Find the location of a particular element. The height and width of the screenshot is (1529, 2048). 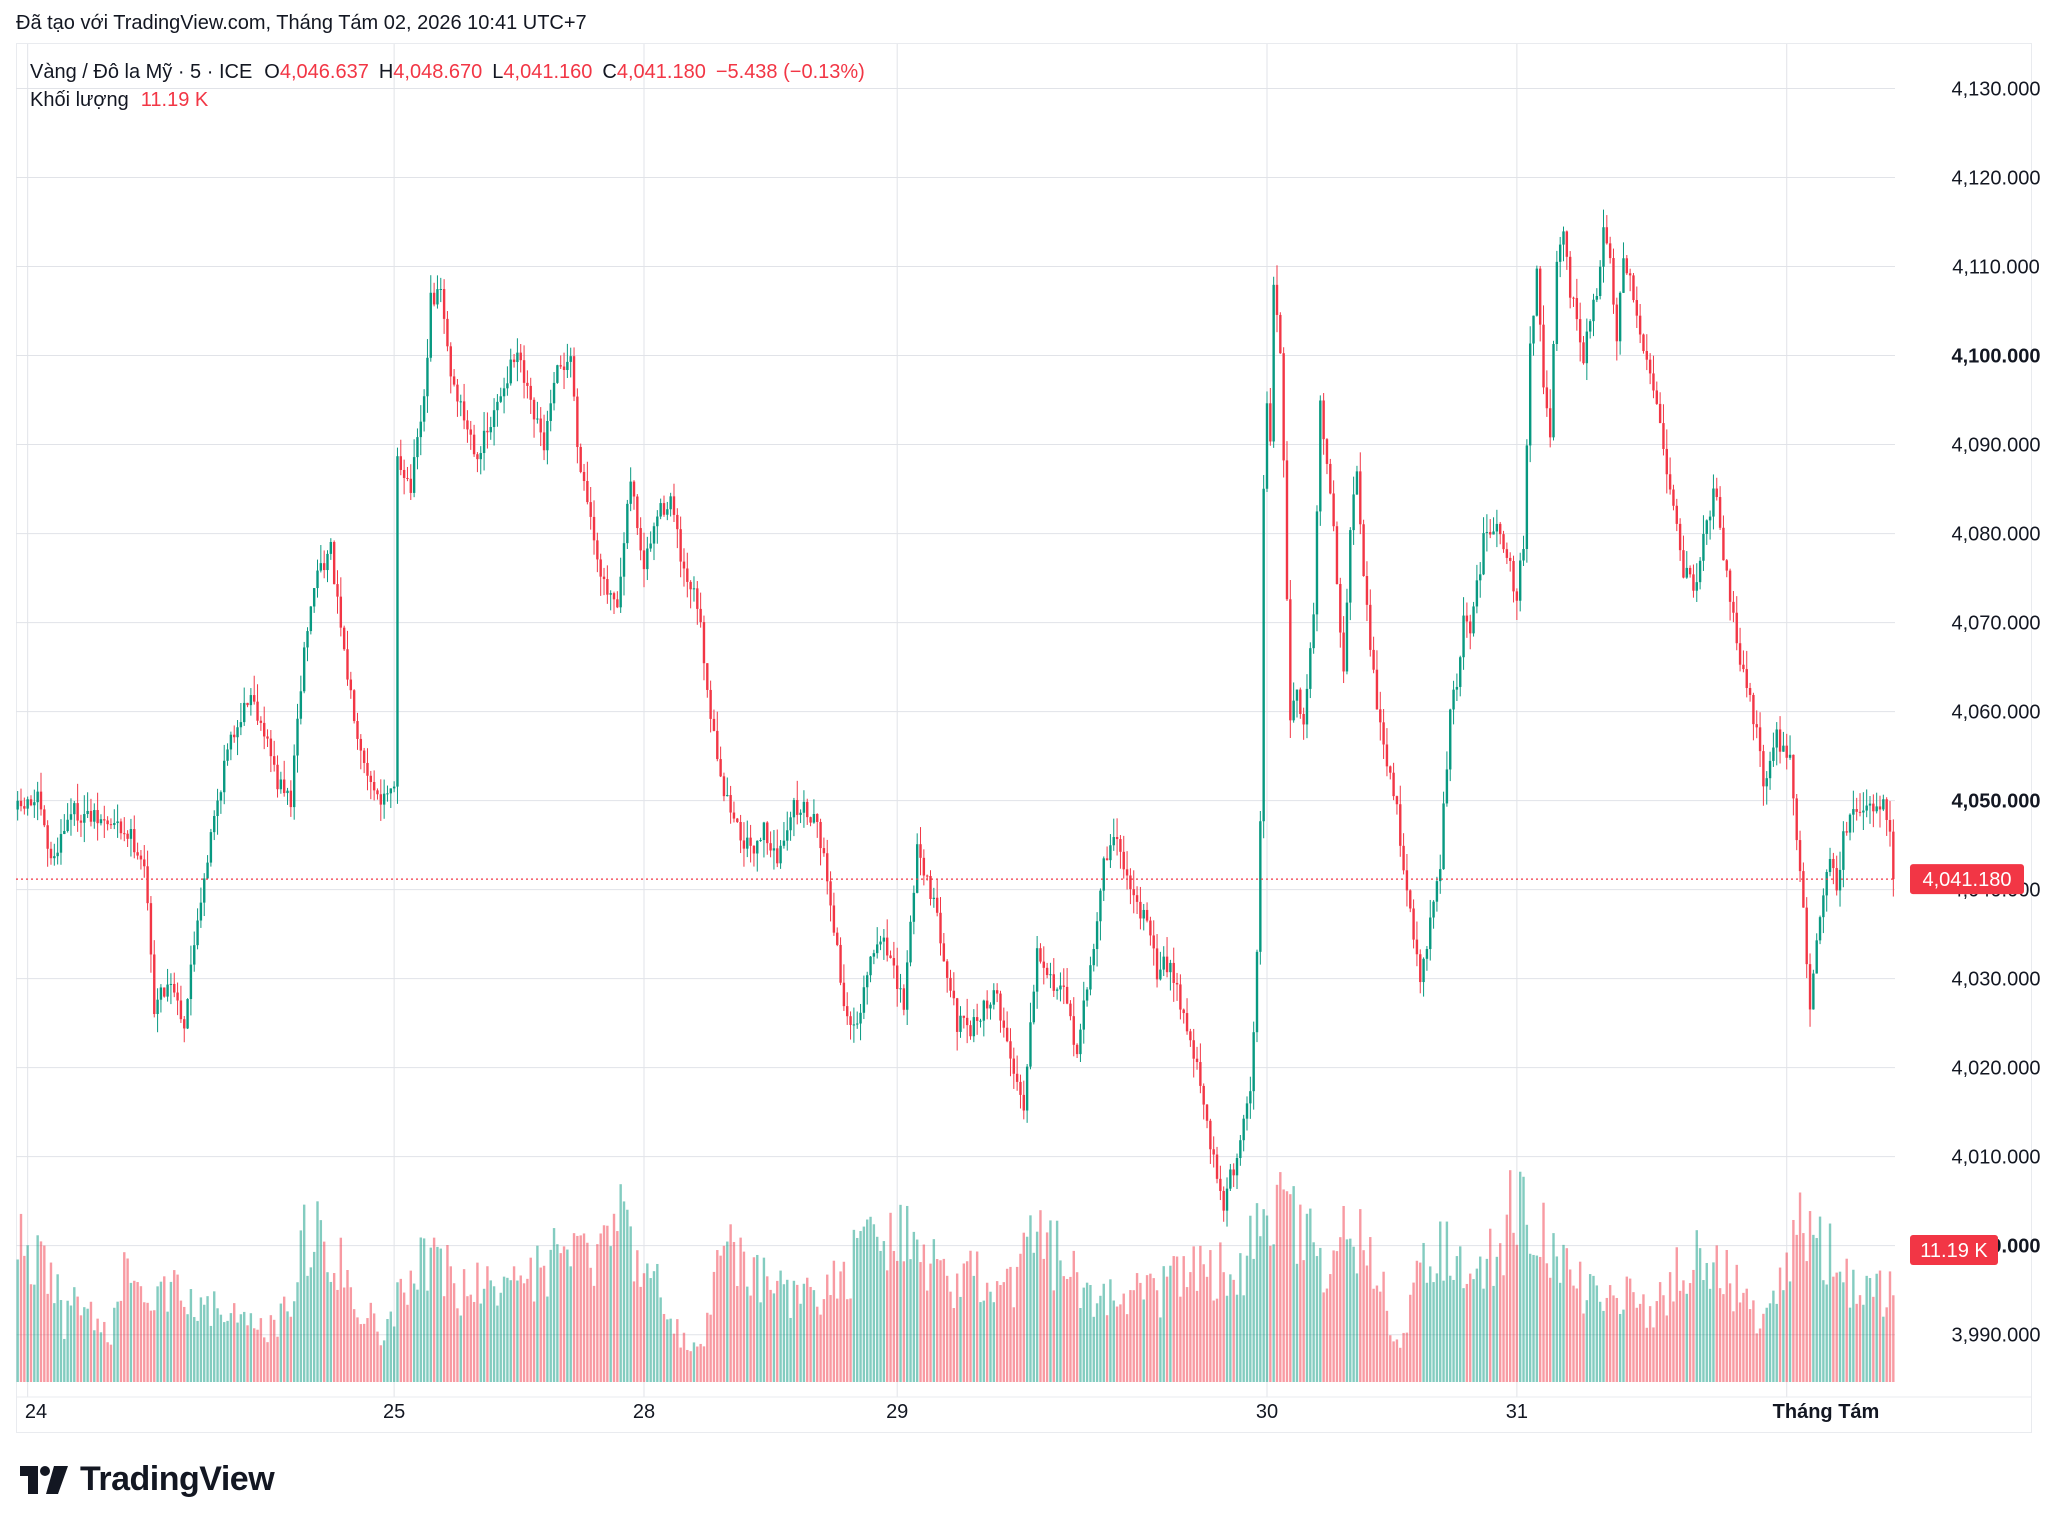

close-key: C is located at coordinates (609, 72).